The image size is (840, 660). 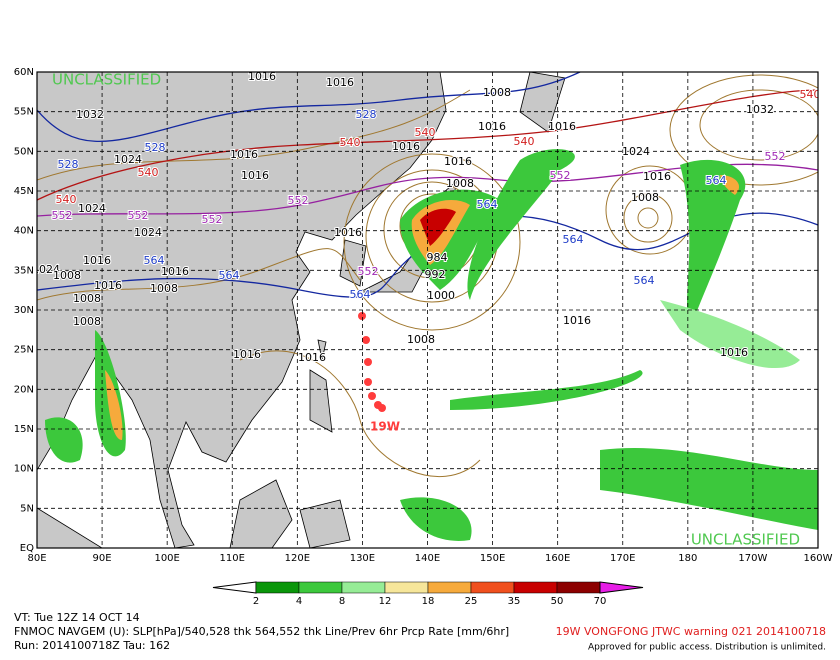 What do you see at coordinates (385, 601) in the screenshot?
I see `colorbar-label: 12` at bounding box center [385, 601].